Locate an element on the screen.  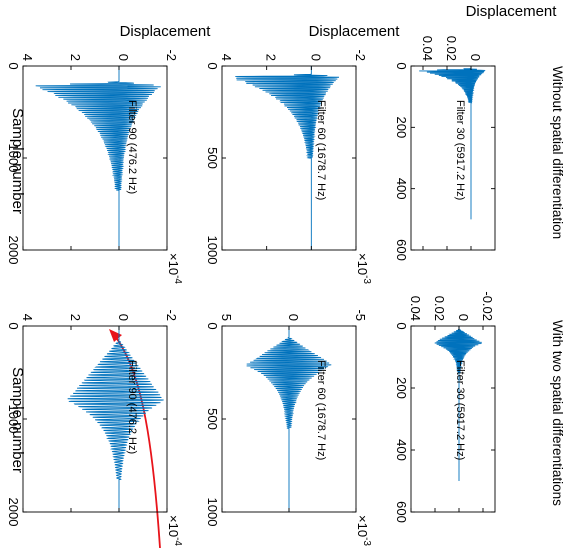
red-arrow-head is located at coordinates (115, 335).